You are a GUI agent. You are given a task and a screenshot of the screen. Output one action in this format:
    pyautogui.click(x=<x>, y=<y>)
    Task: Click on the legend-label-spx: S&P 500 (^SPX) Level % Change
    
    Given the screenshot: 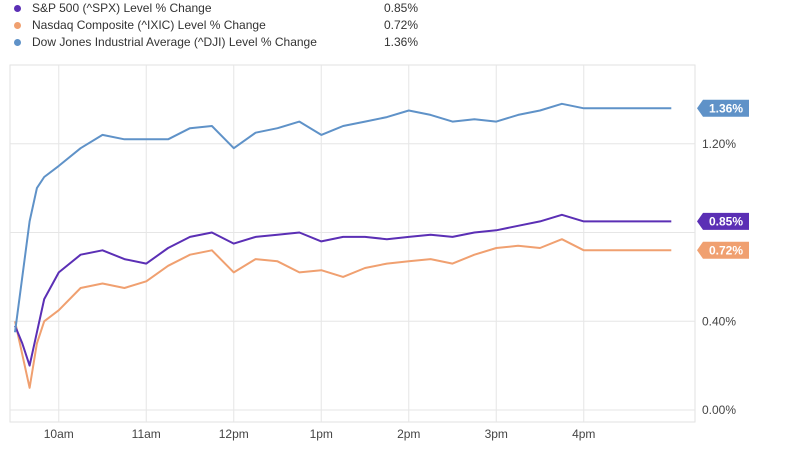 What is the action you would take?
    pyautogui.click(x=122, y=8)
    